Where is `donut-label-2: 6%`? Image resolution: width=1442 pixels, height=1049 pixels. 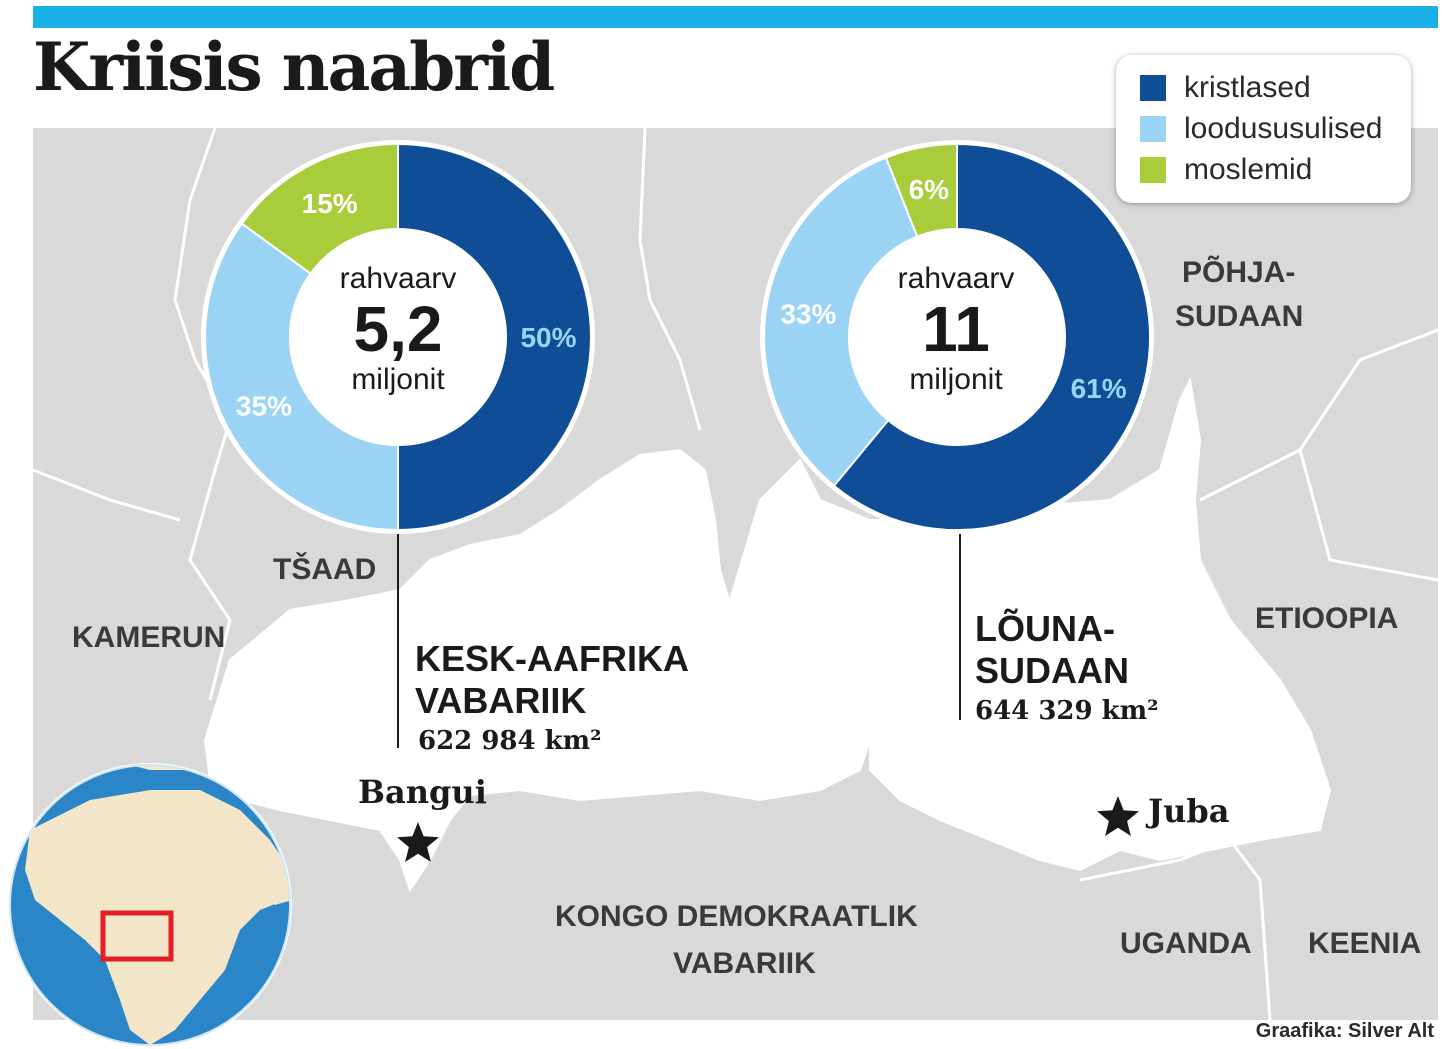 donut-label-2: 6% is located at coordinates (929, 189).